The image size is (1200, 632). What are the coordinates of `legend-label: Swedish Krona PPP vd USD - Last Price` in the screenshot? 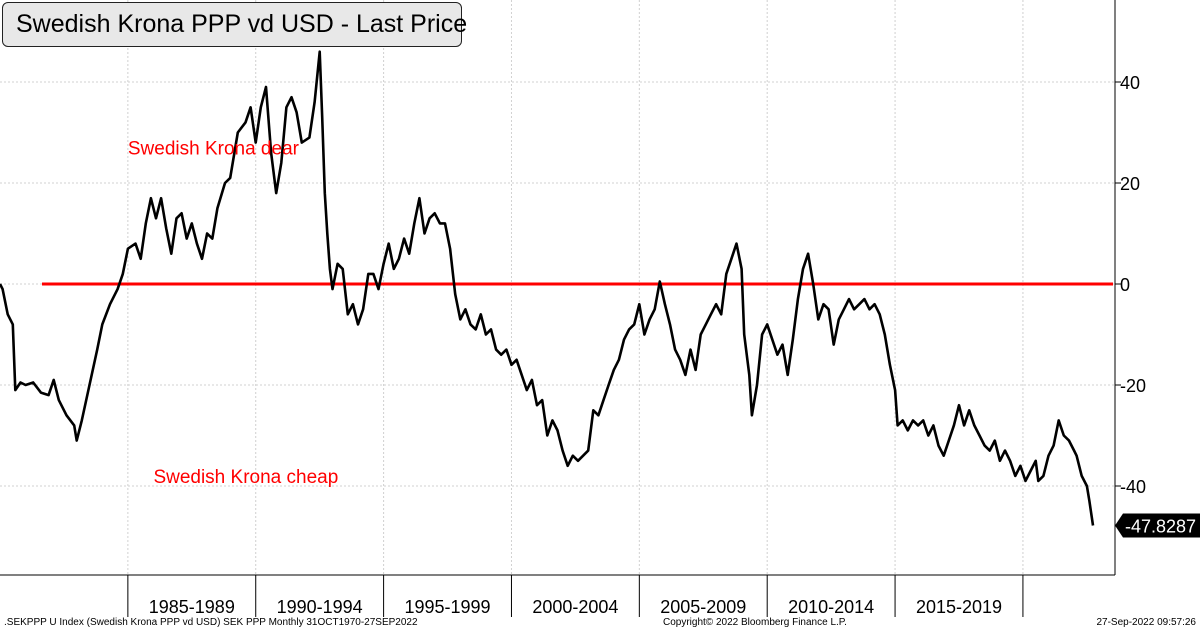 It's located at (242, 24).